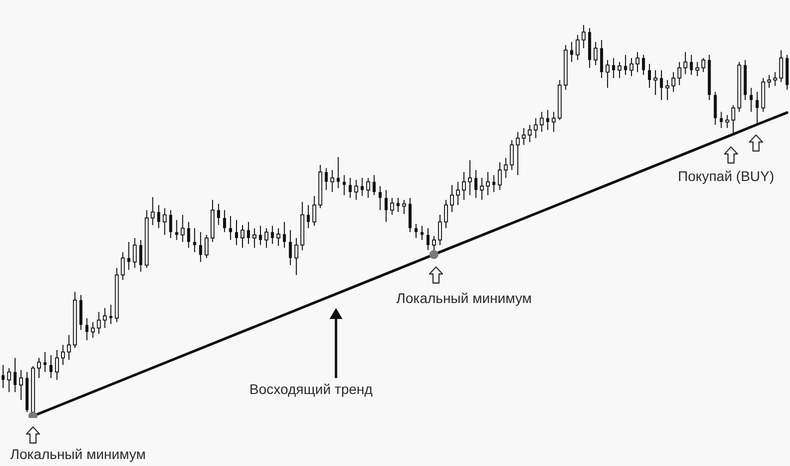  What do you see at coordinates (311, 389) in the screenshot?
I see `annotation: Восходящий тренд` at bounding box center [311, 389].